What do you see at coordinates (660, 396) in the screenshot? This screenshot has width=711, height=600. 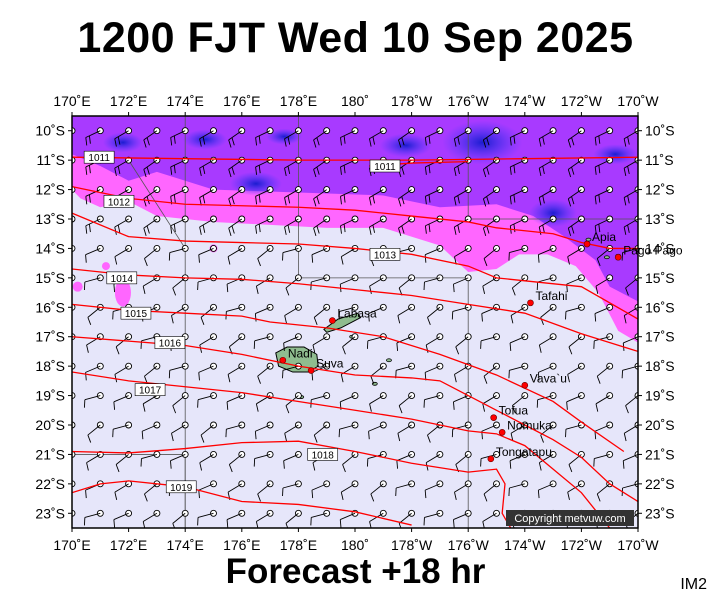 I see `lat-tick-label-right: 19˚S` at bounding box center [660, 396].